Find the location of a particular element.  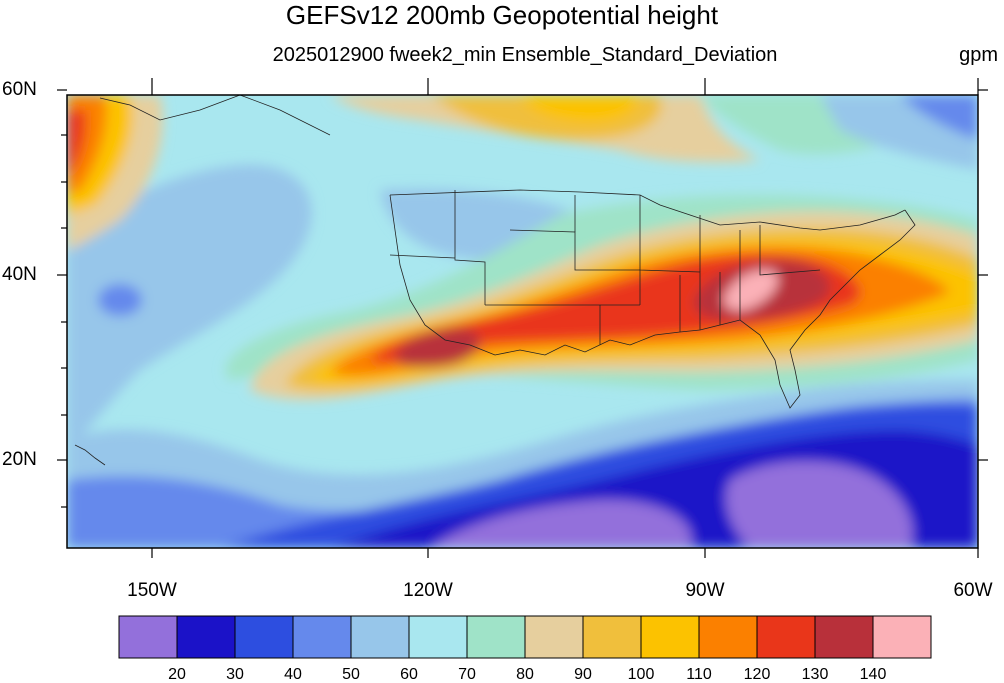

colorbar-tick-label: 130 is located at coordinates (815, 674).